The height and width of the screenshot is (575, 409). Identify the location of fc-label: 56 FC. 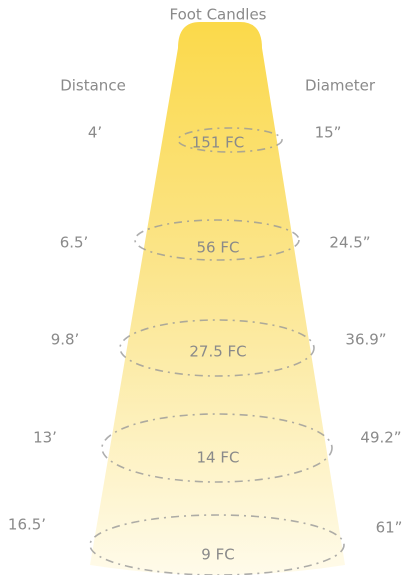
(218, 248).